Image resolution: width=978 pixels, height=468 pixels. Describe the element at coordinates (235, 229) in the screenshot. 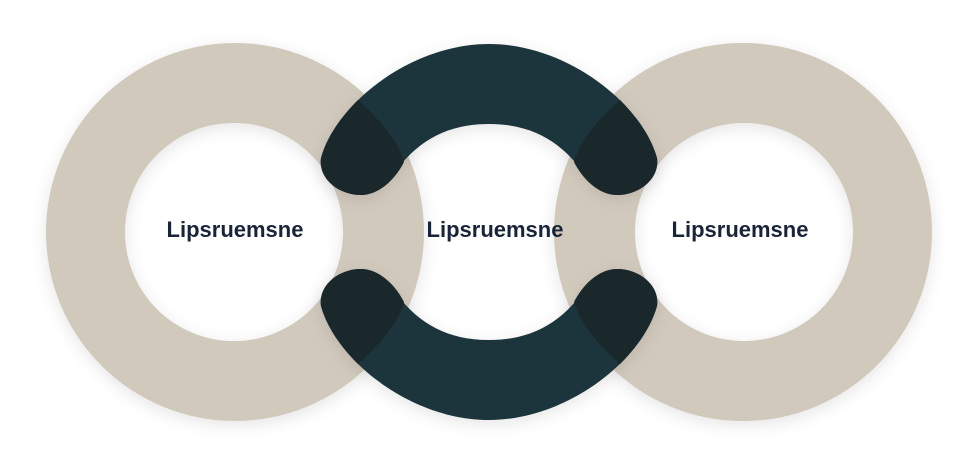

I see `left-ring-label: Lipsruemsne` at that location.